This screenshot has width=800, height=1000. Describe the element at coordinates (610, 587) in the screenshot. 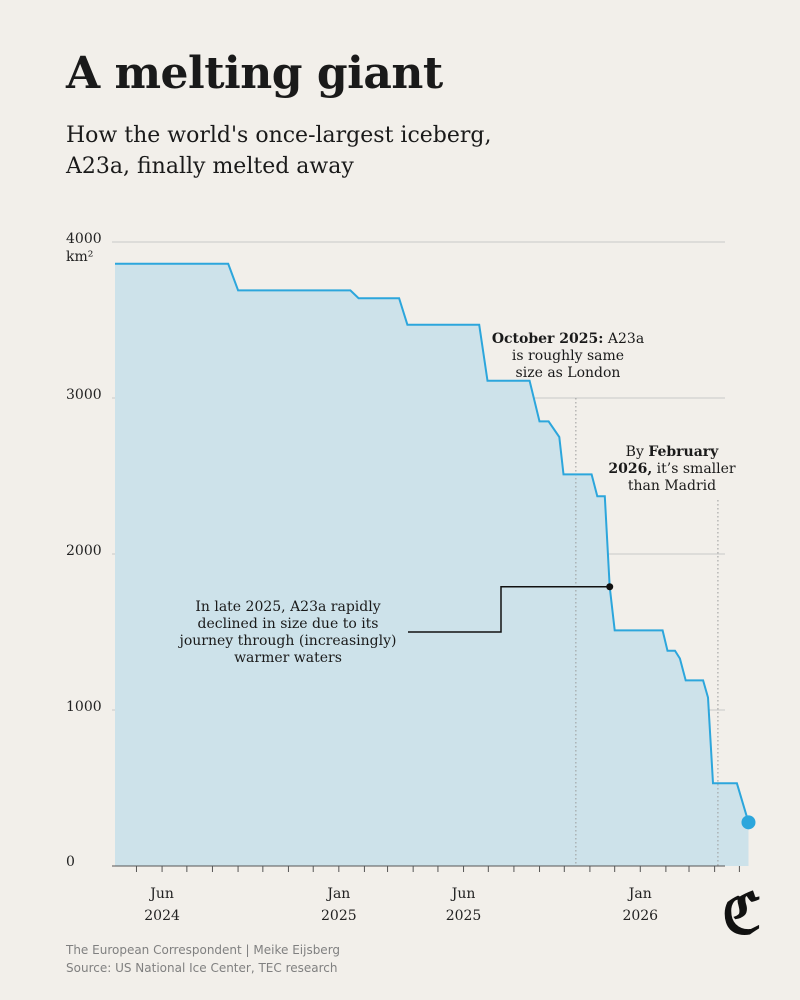

I see `callout-point` at that location.